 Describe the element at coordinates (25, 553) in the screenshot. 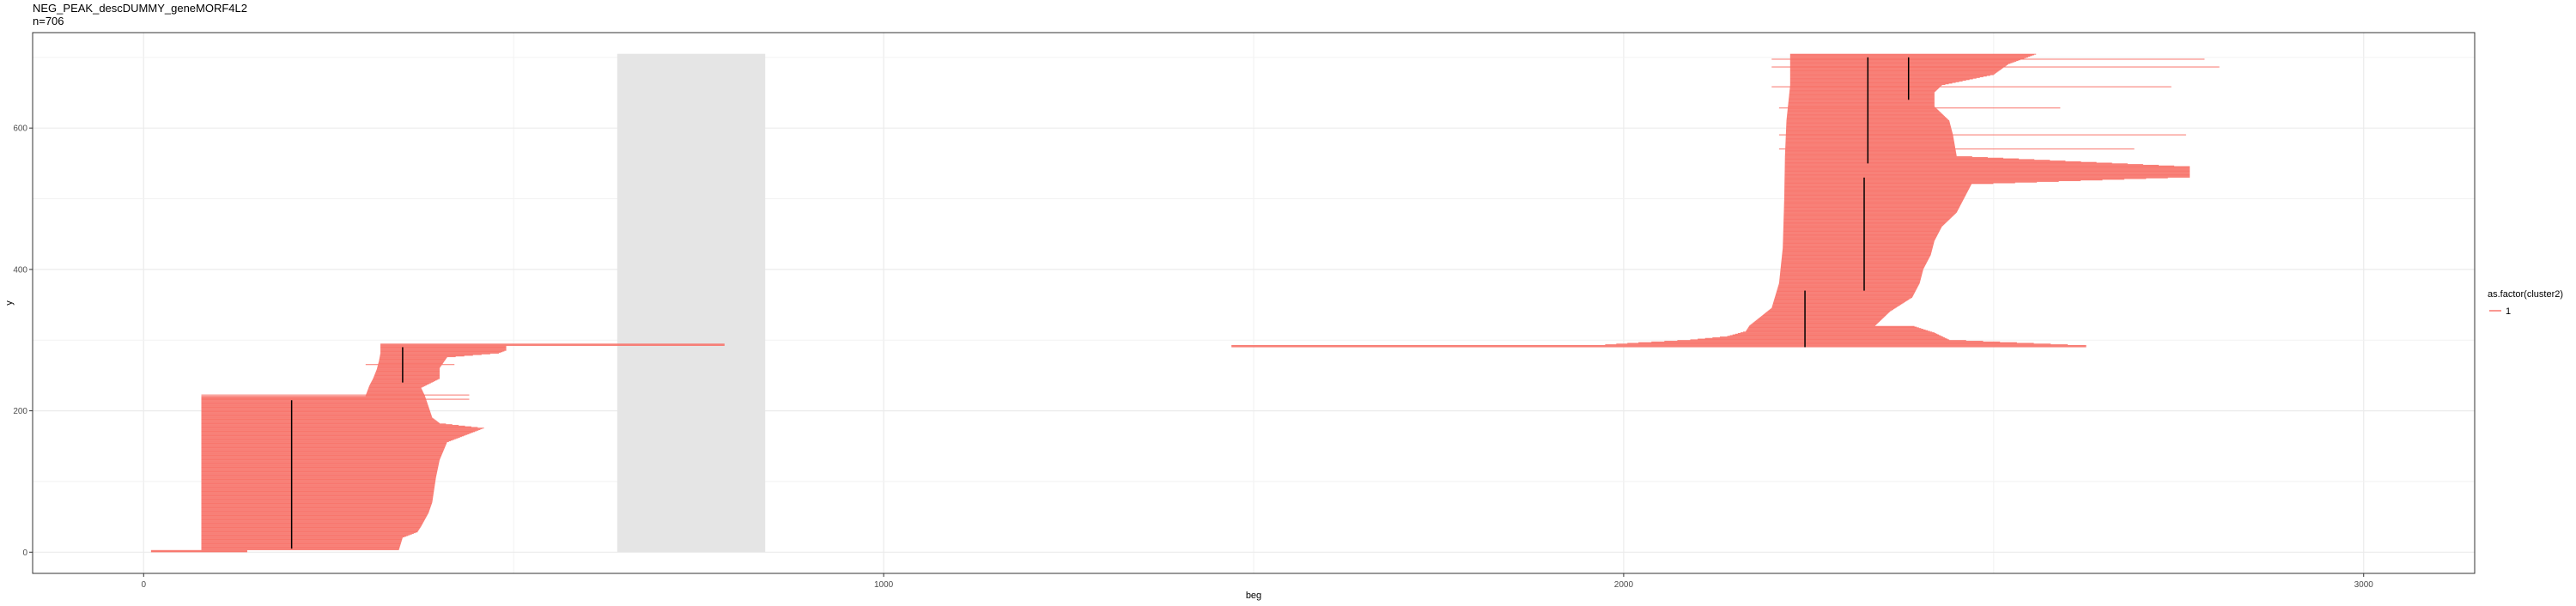

I see `y-tick-label: 0` at that location.